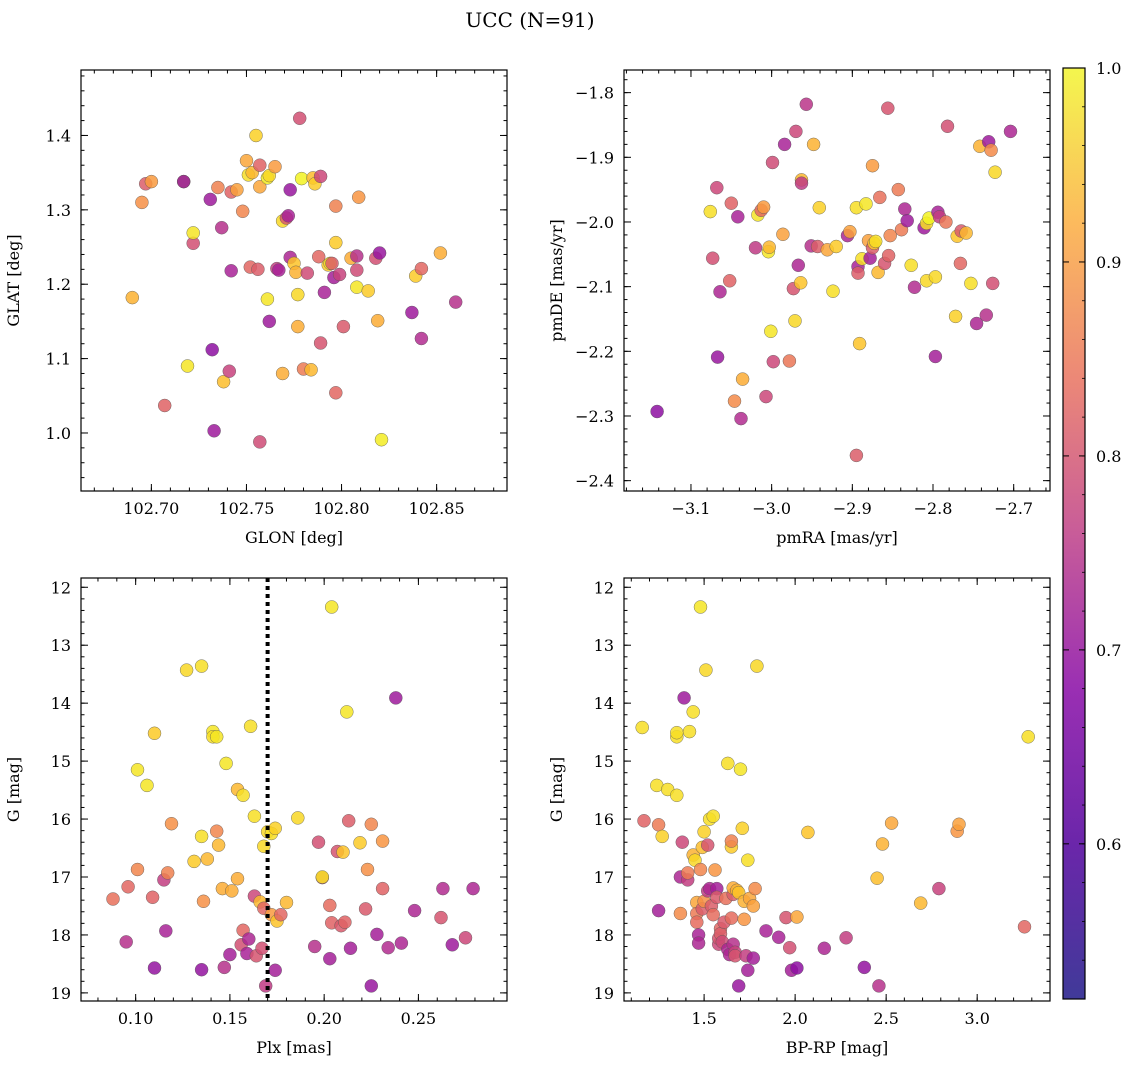  I want to click on scatter-points, so click(834, 280).